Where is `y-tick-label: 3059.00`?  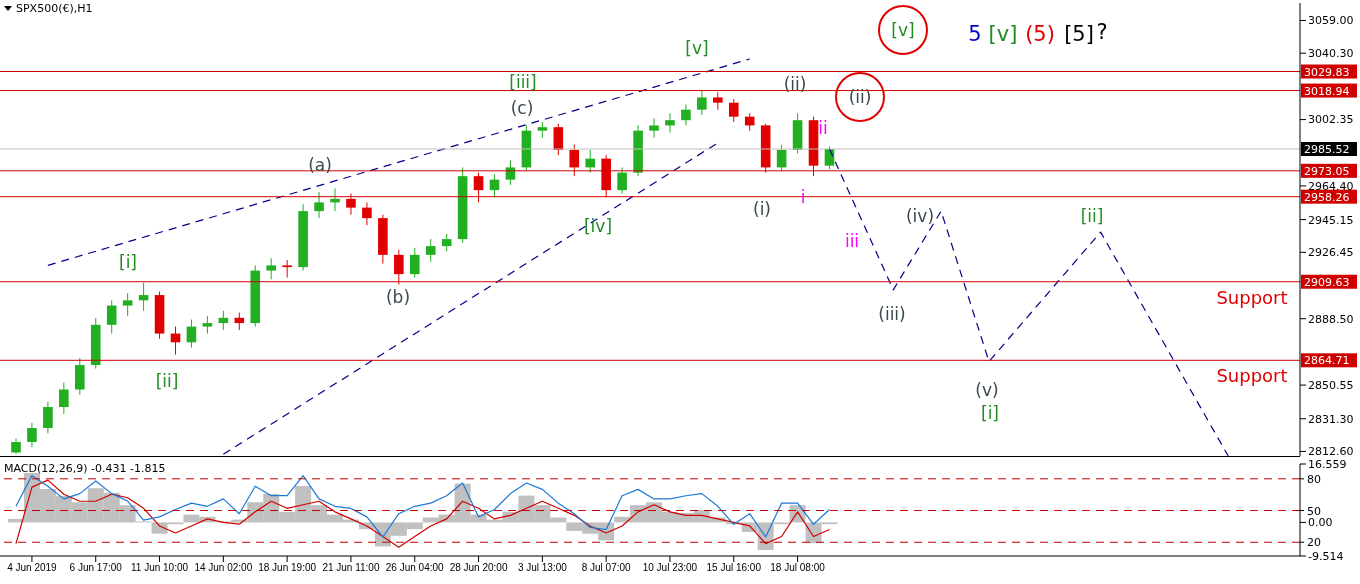 y-tick-label: 3059.00 is located at coordinates (1331, 21).